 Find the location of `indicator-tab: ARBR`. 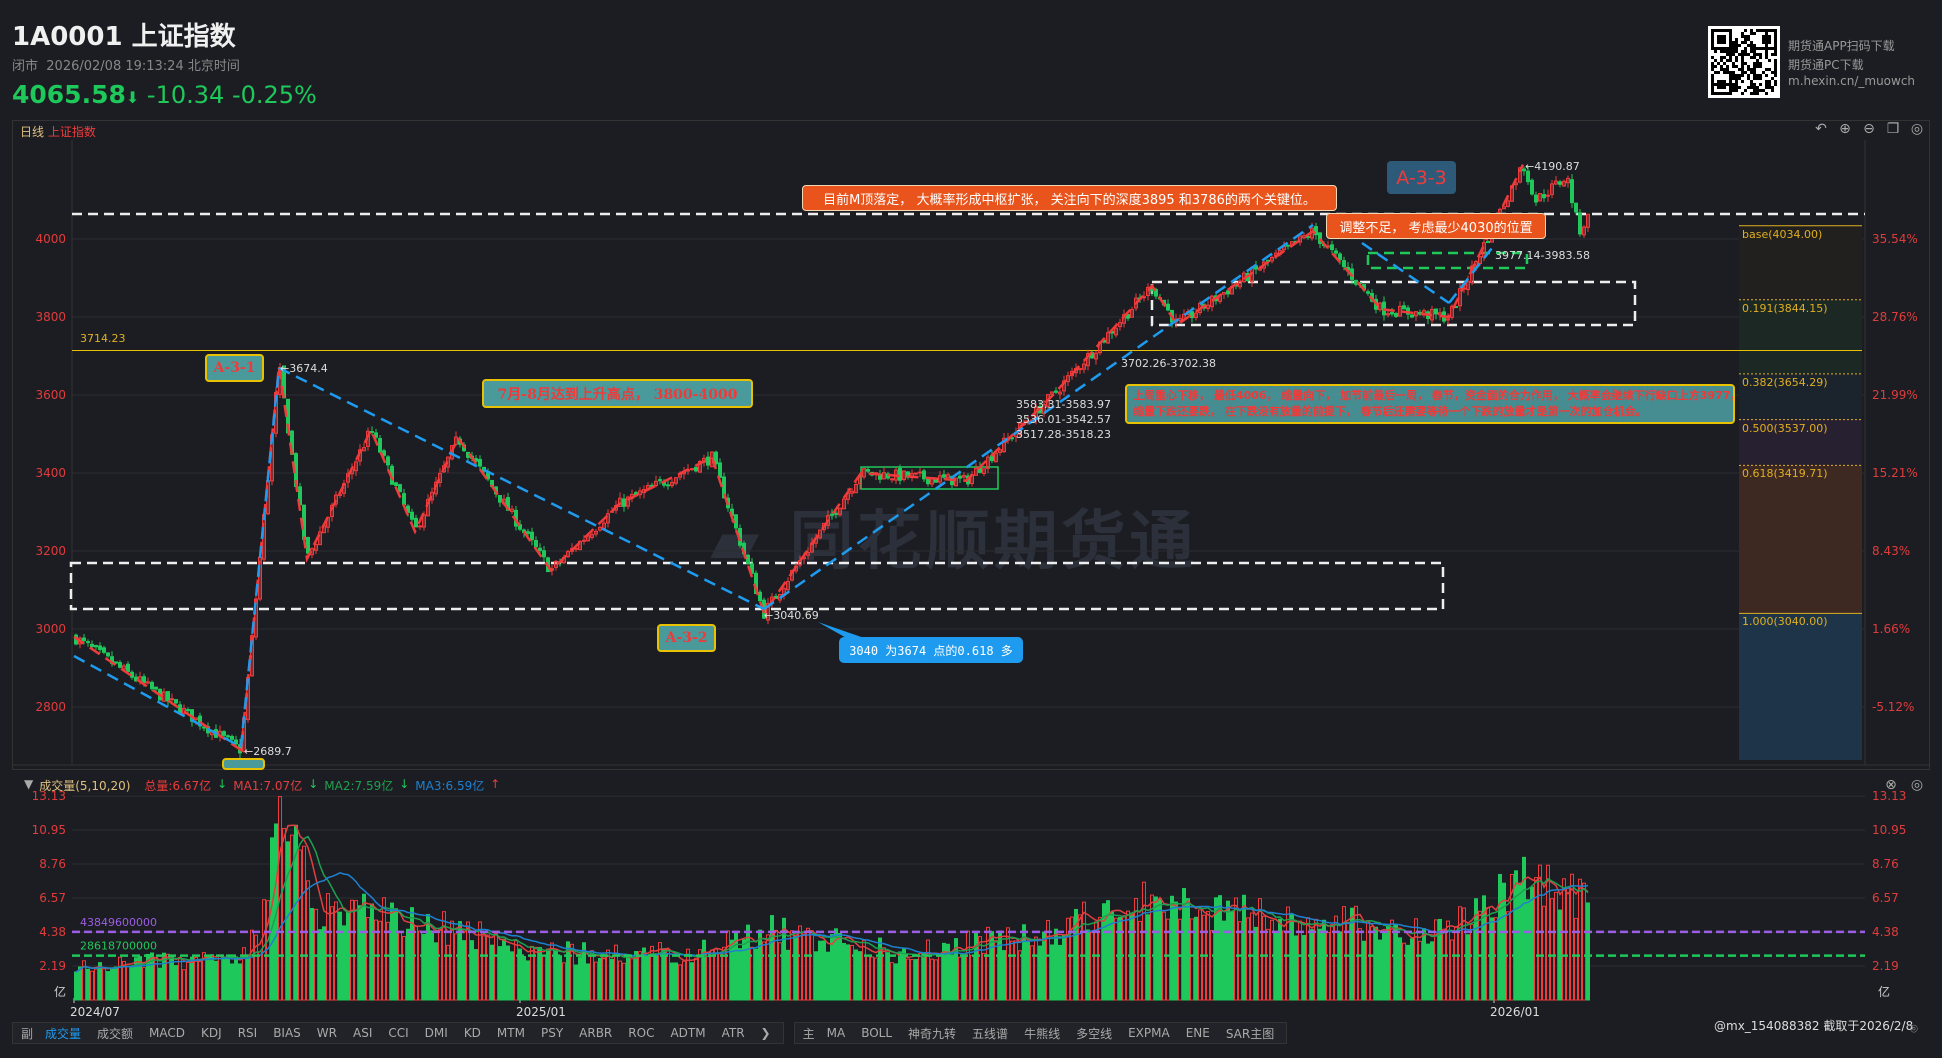

indicator-tab: ARBR is located at coordinates (596, 1033).